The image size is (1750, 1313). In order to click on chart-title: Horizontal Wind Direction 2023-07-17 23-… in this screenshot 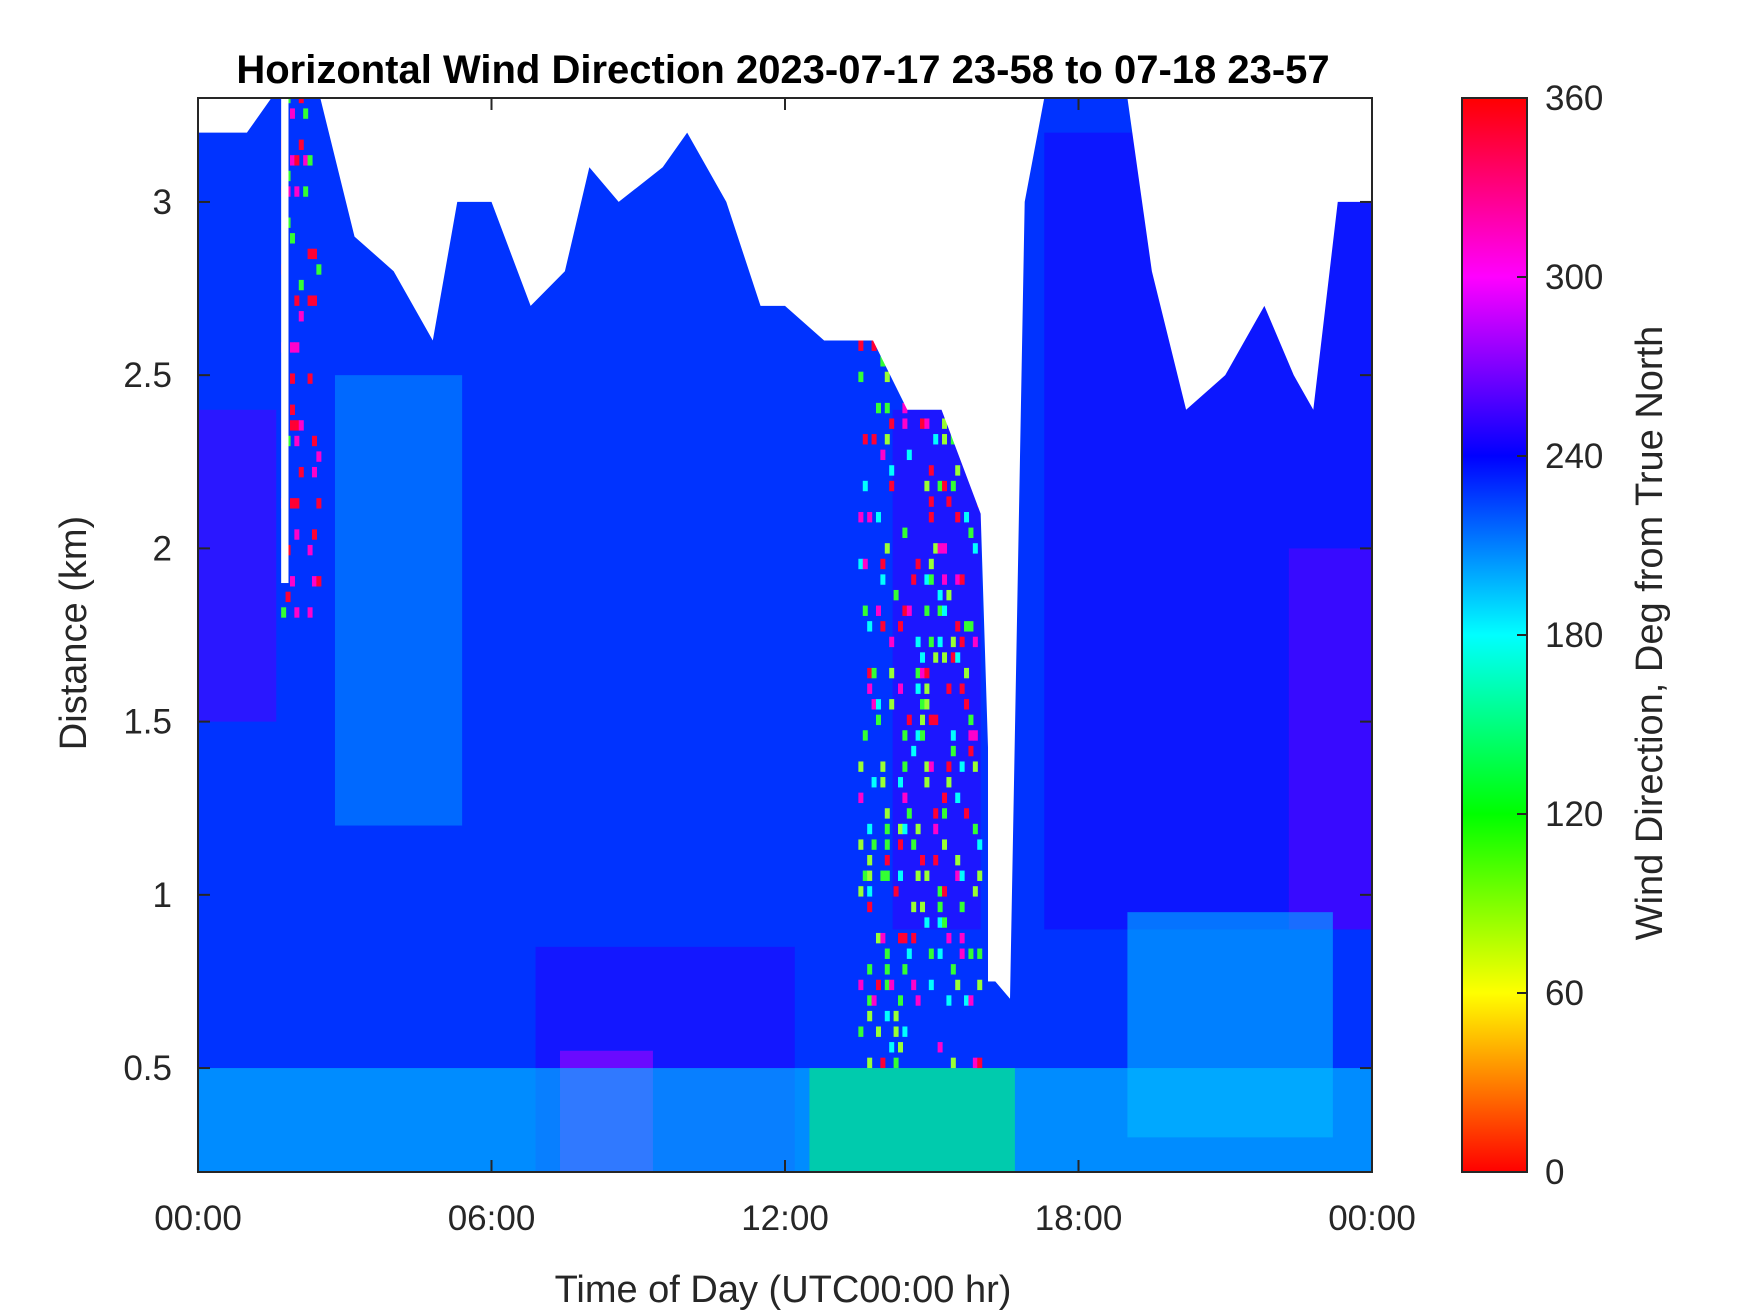, I will do `click(782, 70)`.